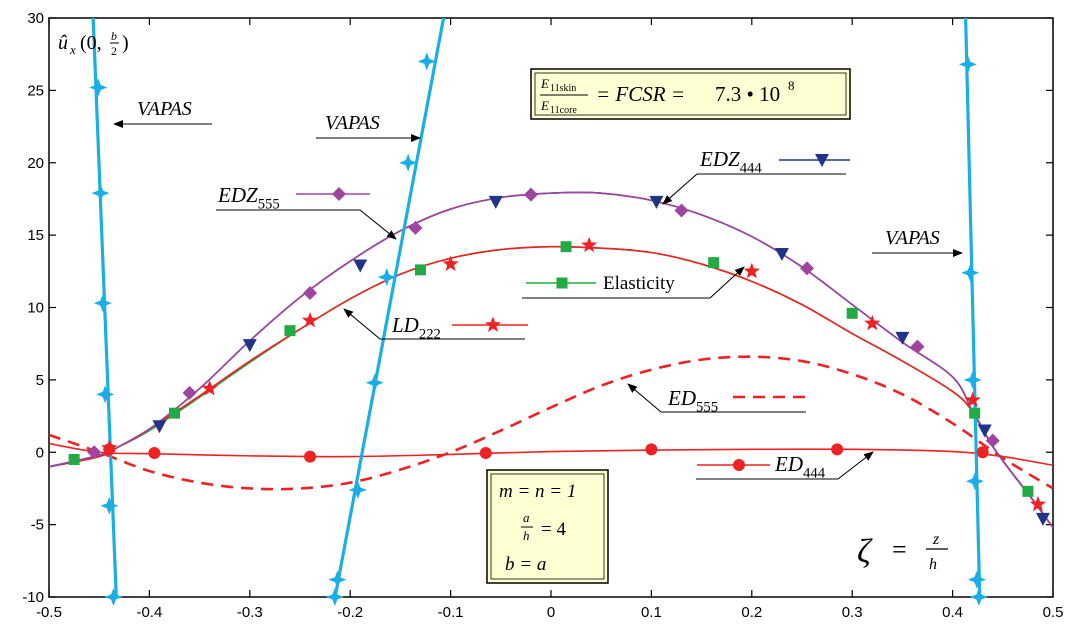 Image resolution: width=1075 pixels, height=637 pixels. Describe the element at coordinates (936, 539) in the screenshot. I see `svg-text: z` at that location.